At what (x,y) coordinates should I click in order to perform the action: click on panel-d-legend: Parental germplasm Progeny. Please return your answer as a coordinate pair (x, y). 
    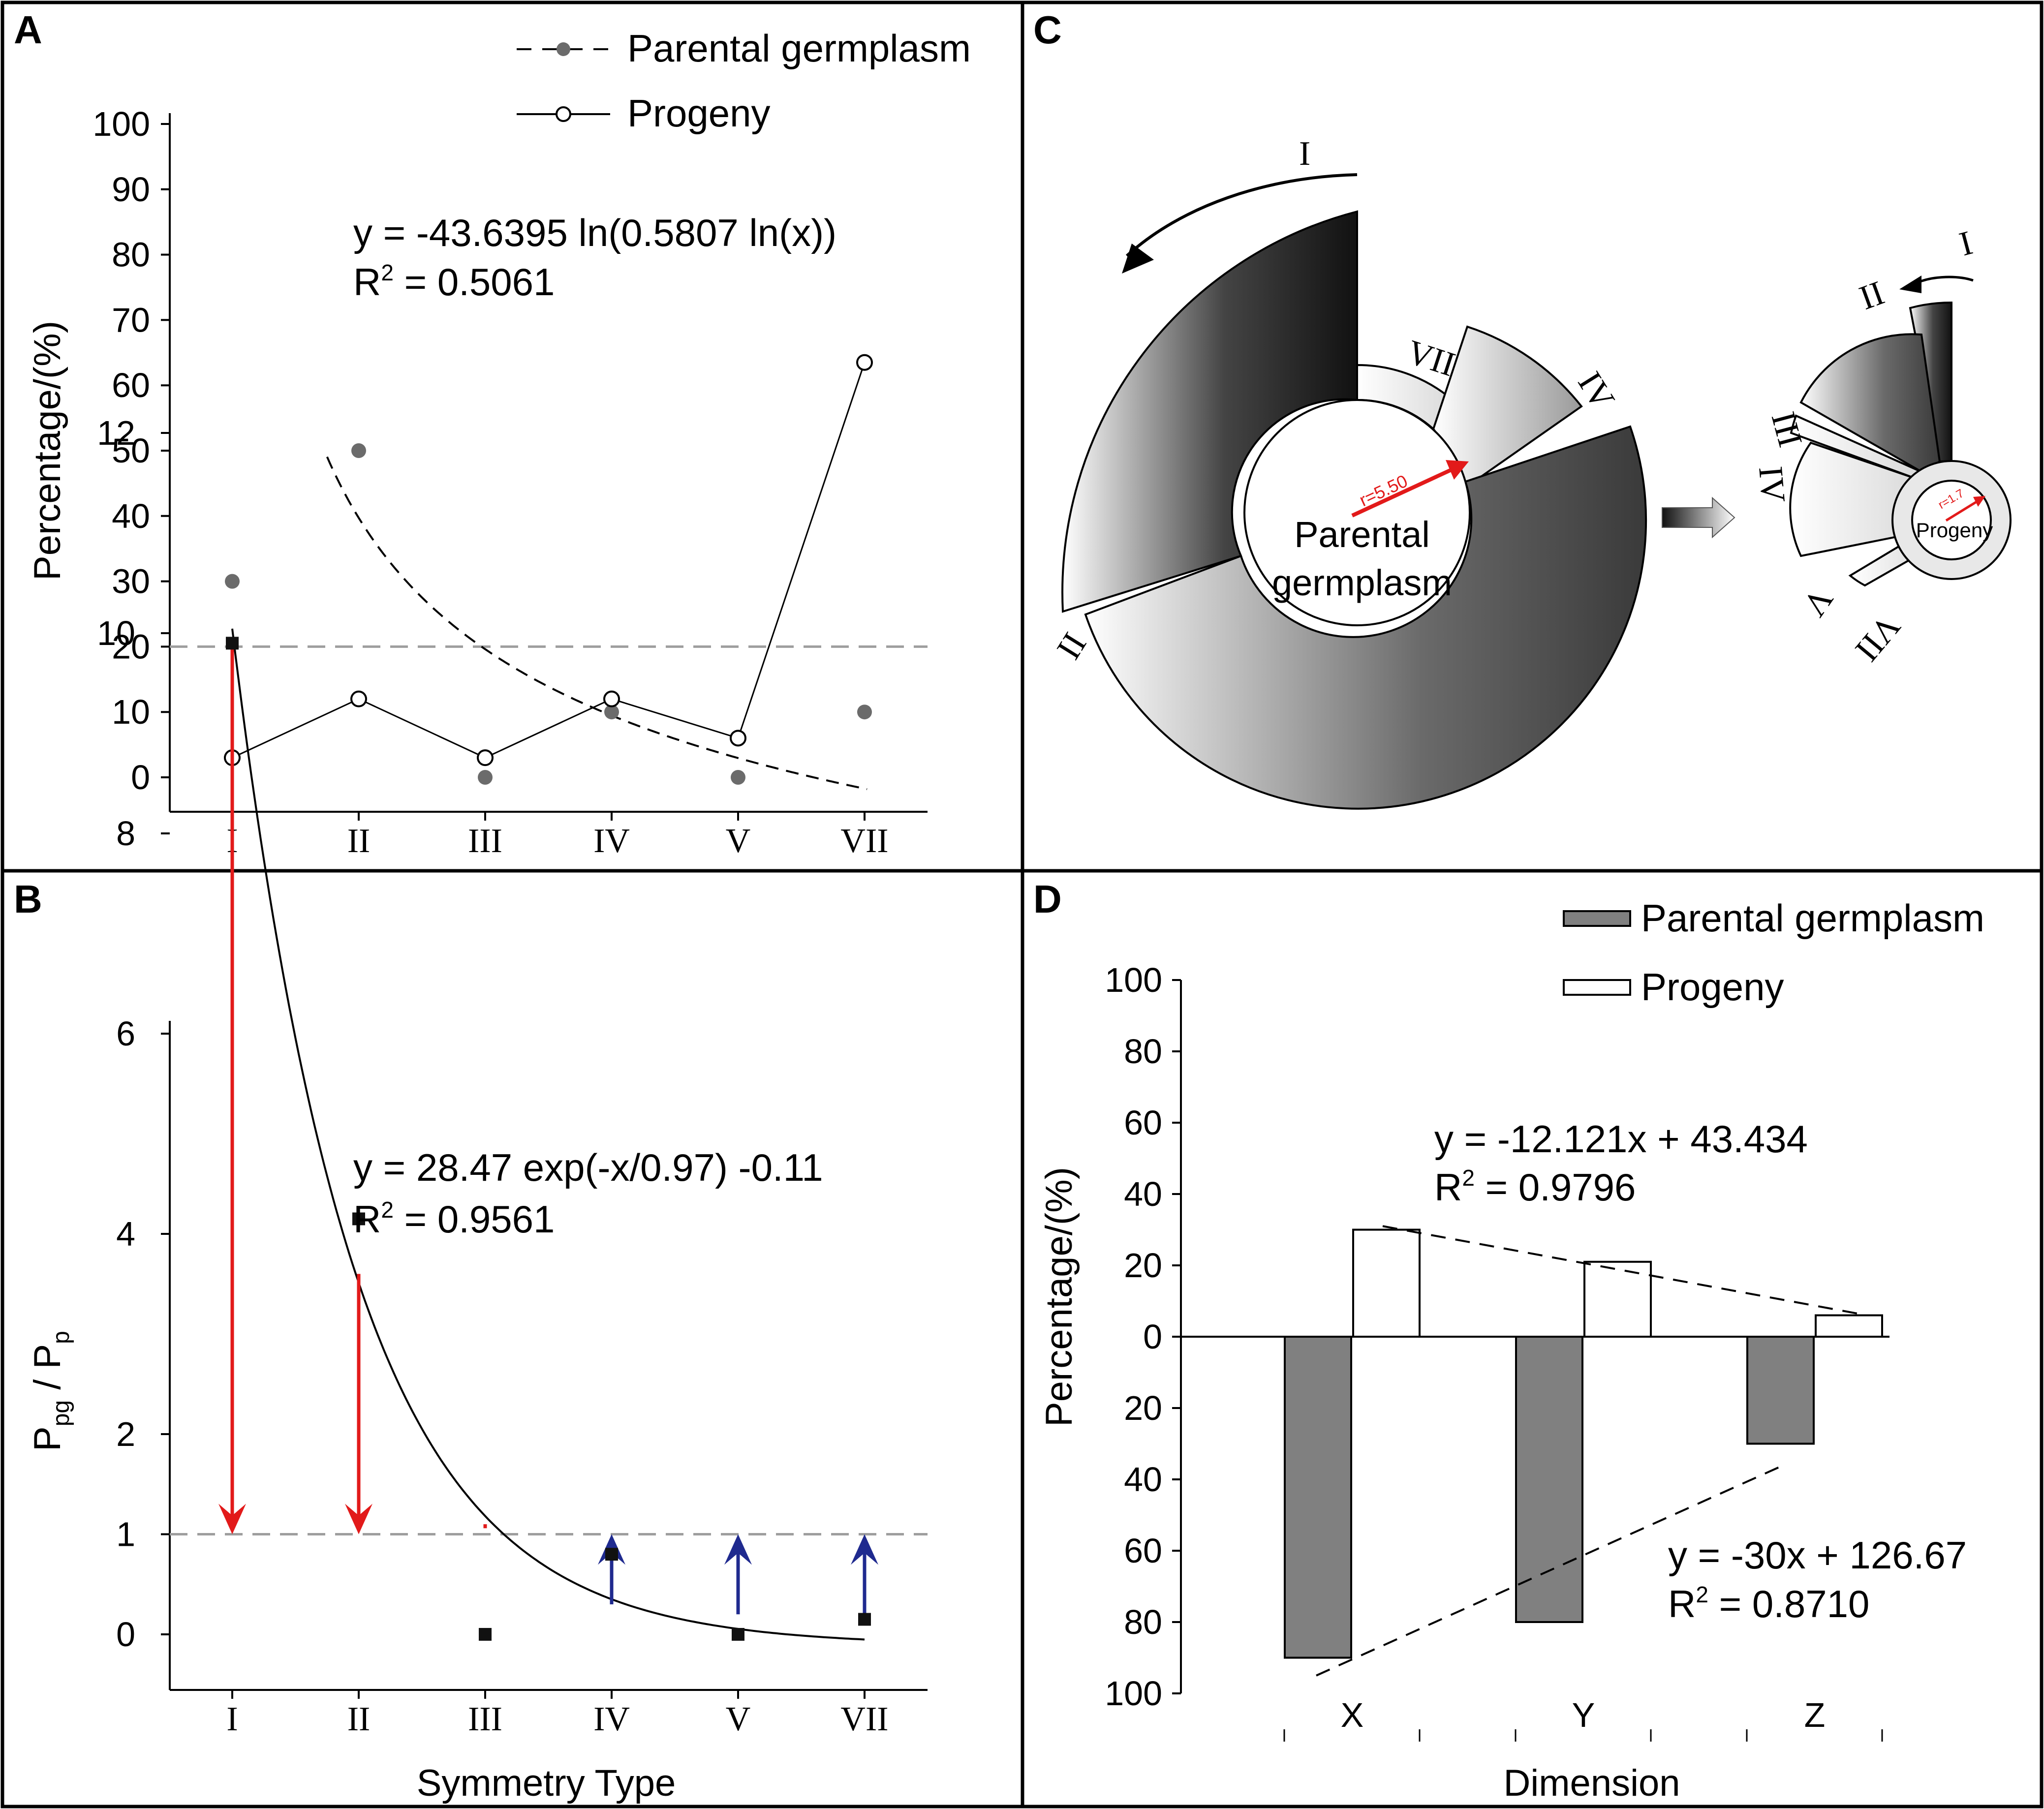
    Looking at the image, I should click on (1773, 953).